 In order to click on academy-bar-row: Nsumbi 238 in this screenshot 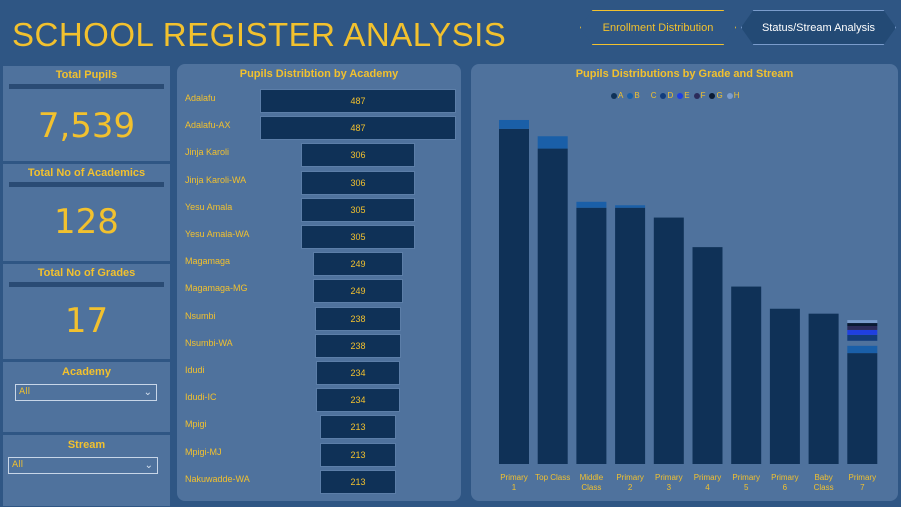, I will do `click(319, 318)`.